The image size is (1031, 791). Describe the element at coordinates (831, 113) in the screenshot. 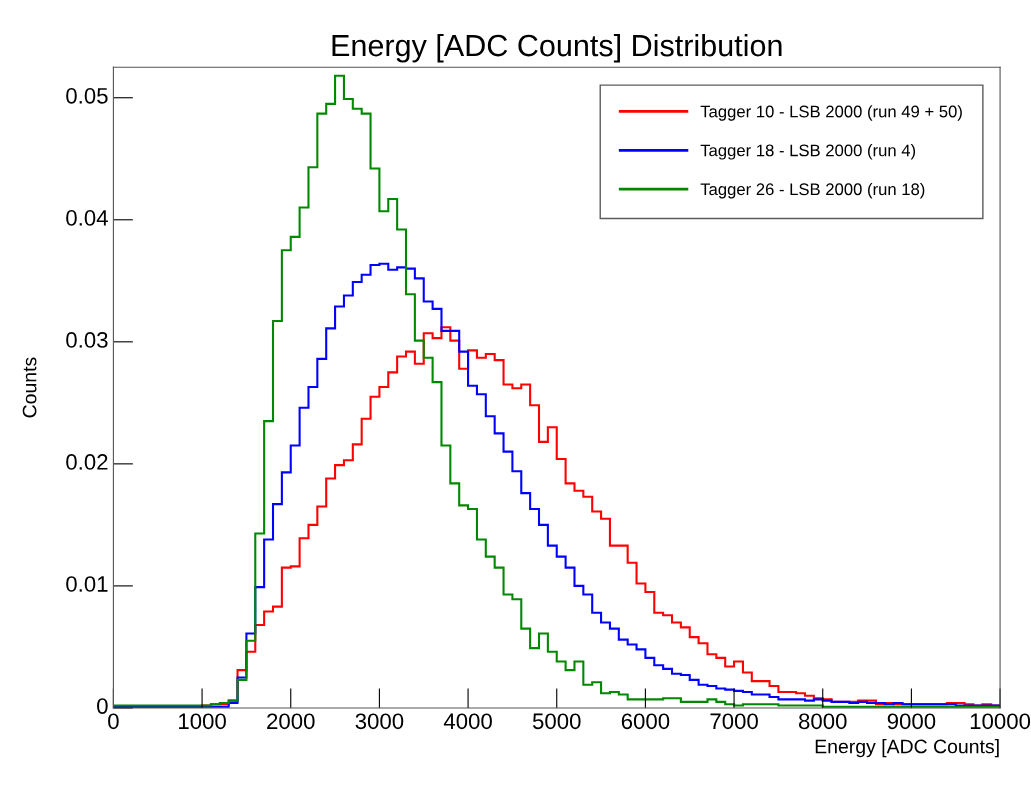

I see `legend-label: Tagger 10 - LSB 2000 (run 49 + 50)` at that location.